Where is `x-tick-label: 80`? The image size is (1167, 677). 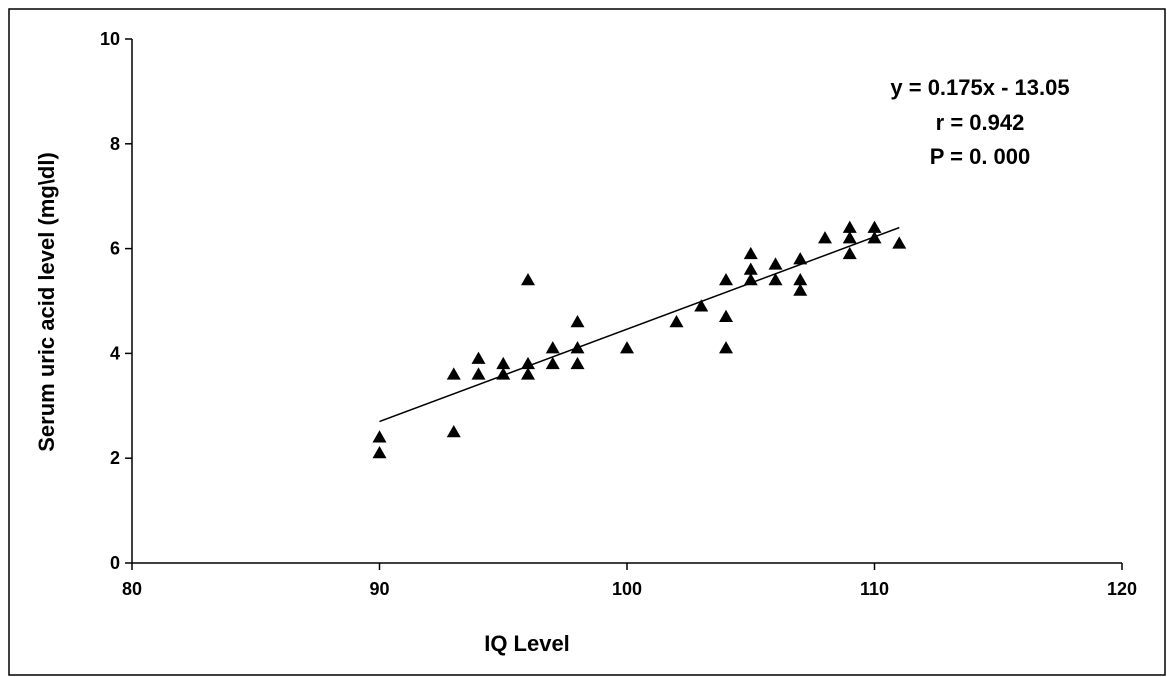 x-tick-label: 80 is located at coordinates (132, 589).